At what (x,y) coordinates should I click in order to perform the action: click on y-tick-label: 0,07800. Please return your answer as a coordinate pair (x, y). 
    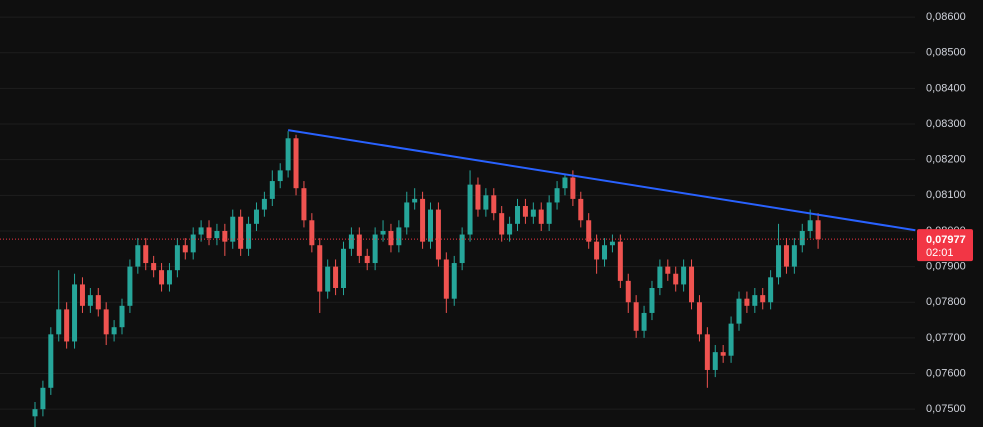
    Looking at the image, I should click on (946, 302).